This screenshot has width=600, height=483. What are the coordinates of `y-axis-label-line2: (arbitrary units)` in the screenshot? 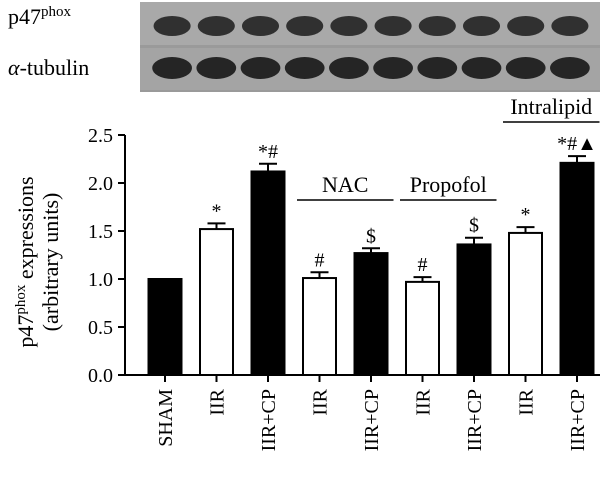 It's located at (50, 262).